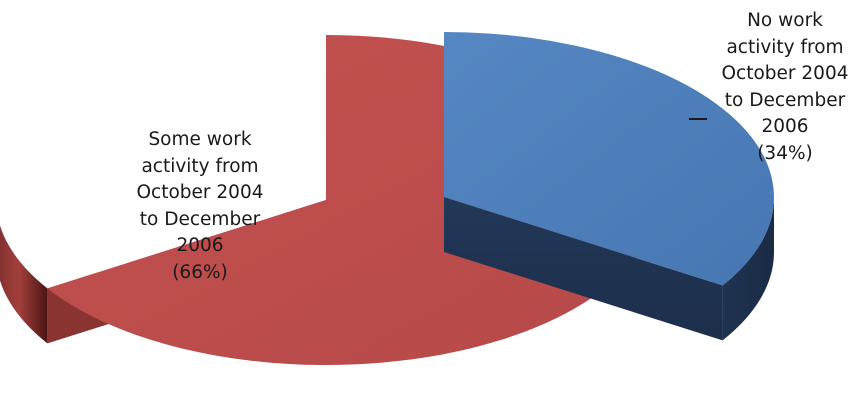 This screenshot has height=408, width=859. What do you see at coordinates (748, 269) in the screenshot?
I see `slice-no-work-side` at bounding box center [748, 269].